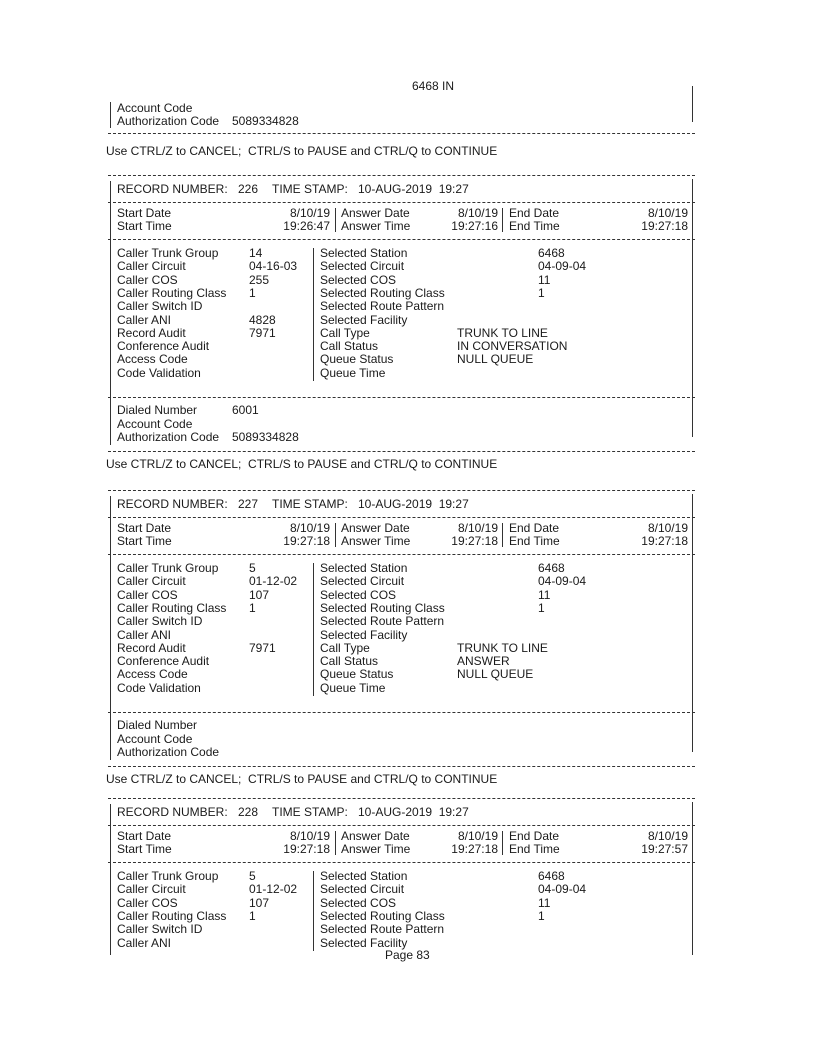 The height and width of the screenshot is (1056, 816). Describe the element at coordinates (147, 279) in the screenshot. I see `field-label: Caller COS` at that location.